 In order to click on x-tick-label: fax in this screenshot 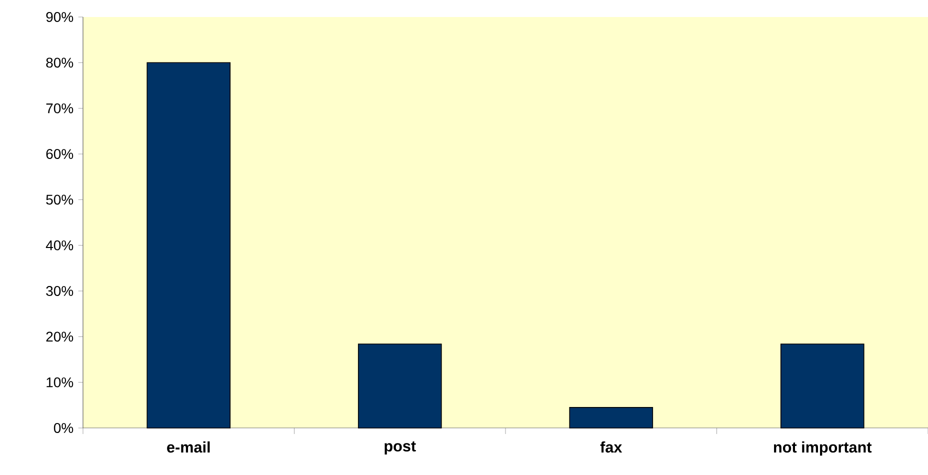, I will do `click(611, 447)`.